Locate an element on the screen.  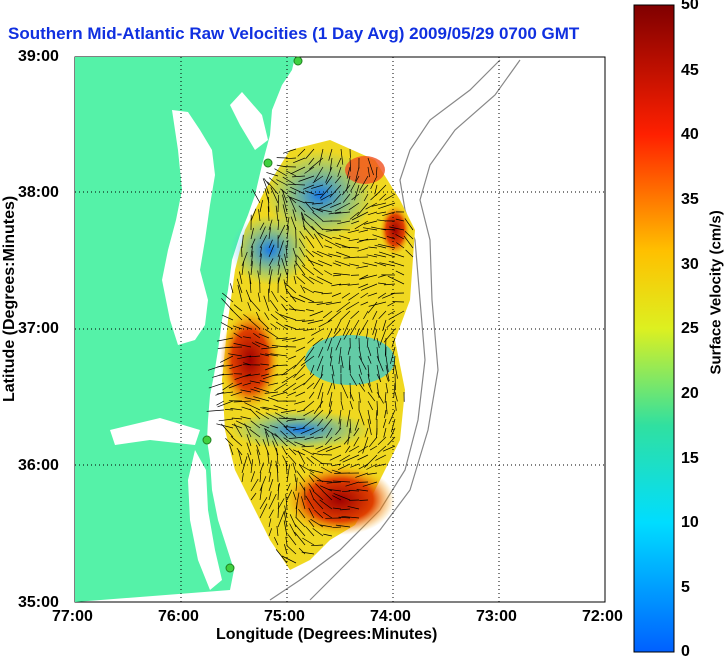
colorbar-tick: 25 is located at coordinates (690, 329).